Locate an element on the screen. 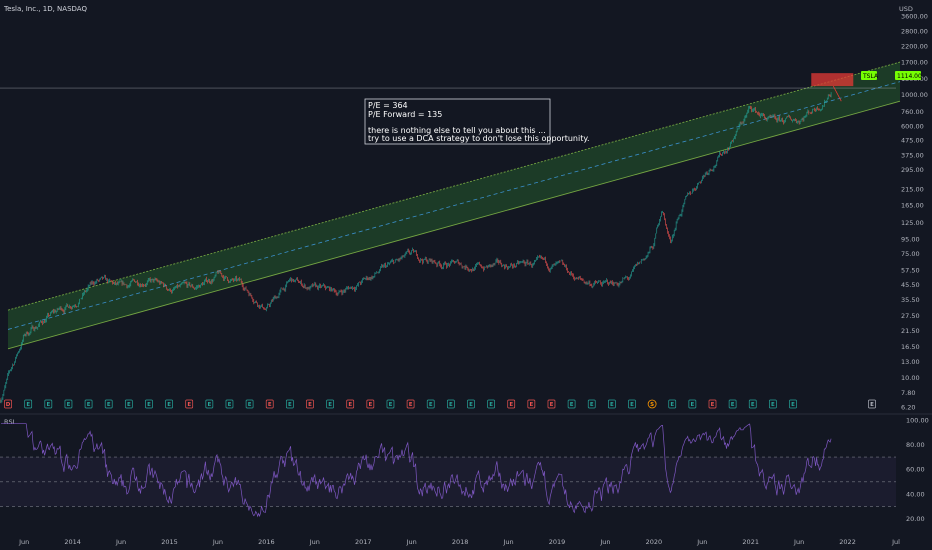  time-tick-label: 2015 is located at coordinates (169, 542).